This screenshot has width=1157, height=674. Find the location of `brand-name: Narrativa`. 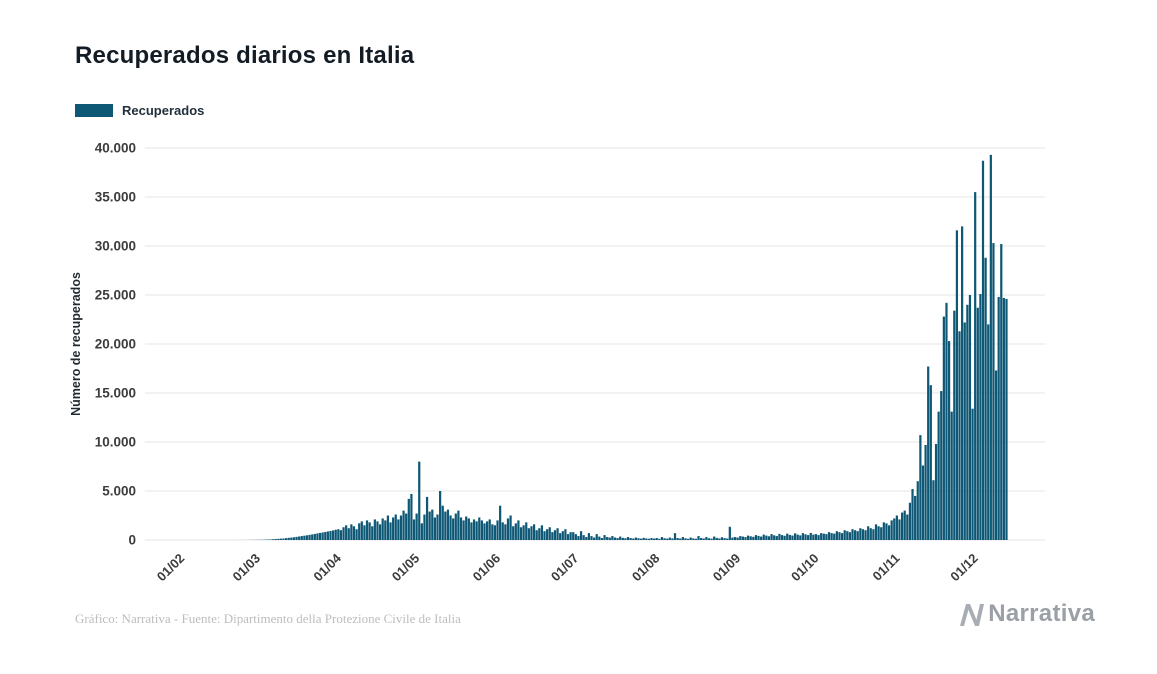

brand-name: Narrativa is located at coordinates (1041, 613).